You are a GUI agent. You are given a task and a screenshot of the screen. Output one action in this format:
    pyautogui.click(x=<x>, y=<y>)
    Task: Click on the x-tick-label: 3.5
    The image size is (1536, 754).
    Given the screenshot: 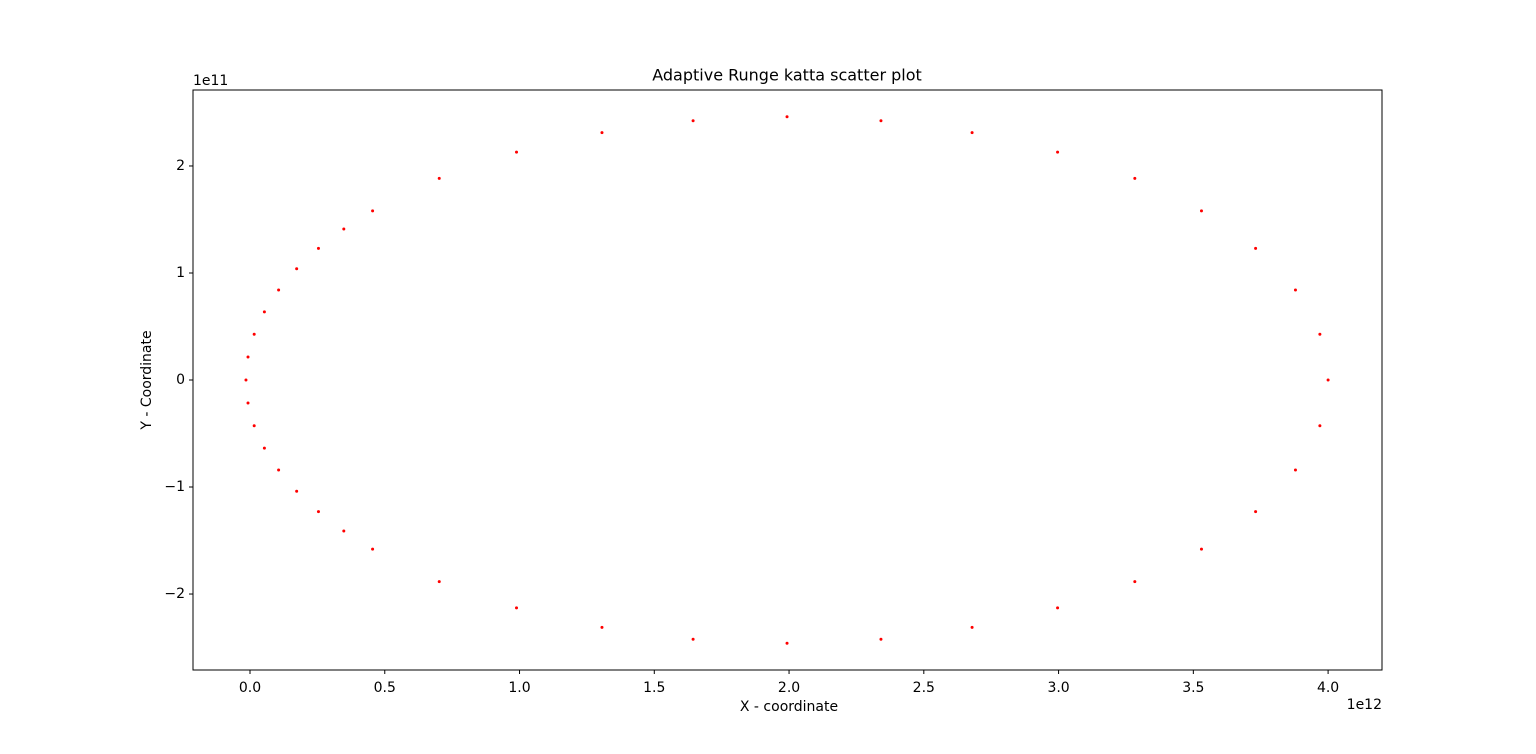 What is the action you would take?
    pyautogui.click(x=1193, y=688)
    